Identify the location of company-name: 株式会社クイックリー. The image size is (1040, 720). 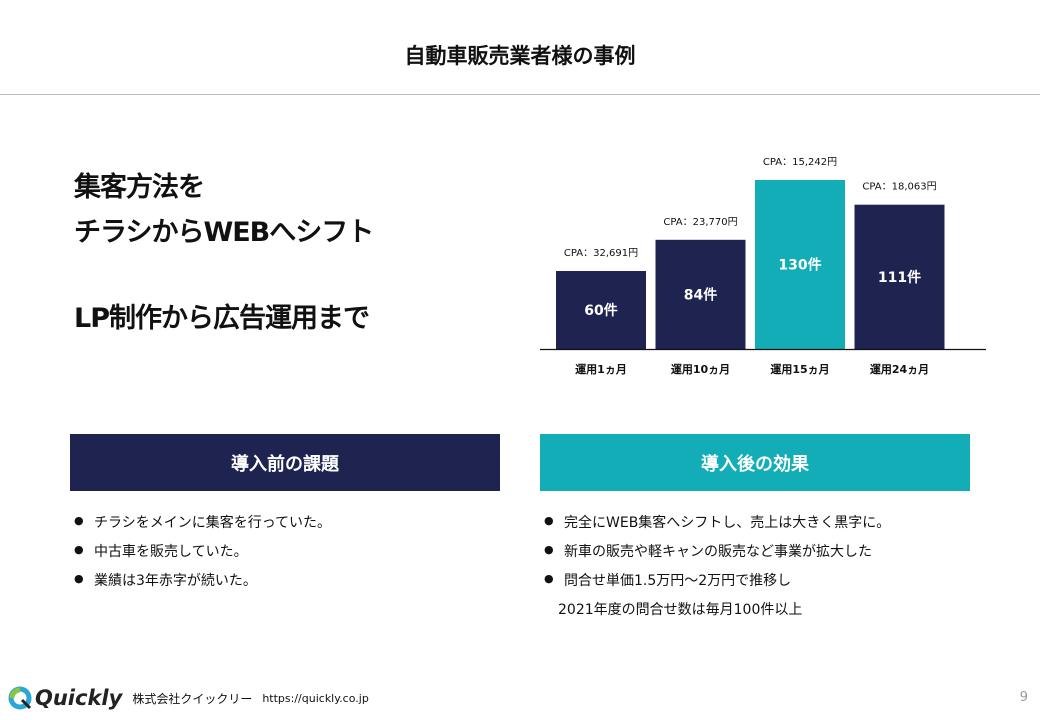
(192, 698).